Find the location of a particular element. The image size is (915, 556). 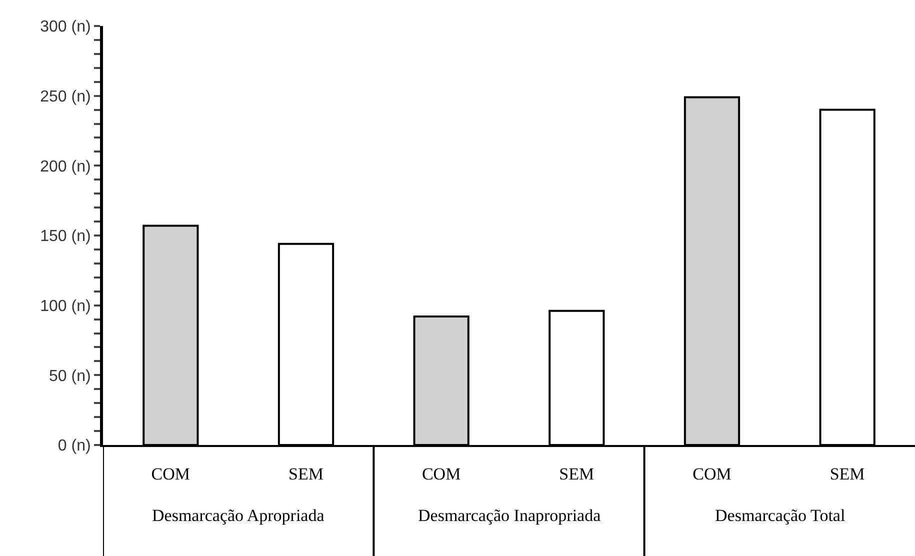

y-tick-label: 250 (n) is located at coordinates (65, 97).